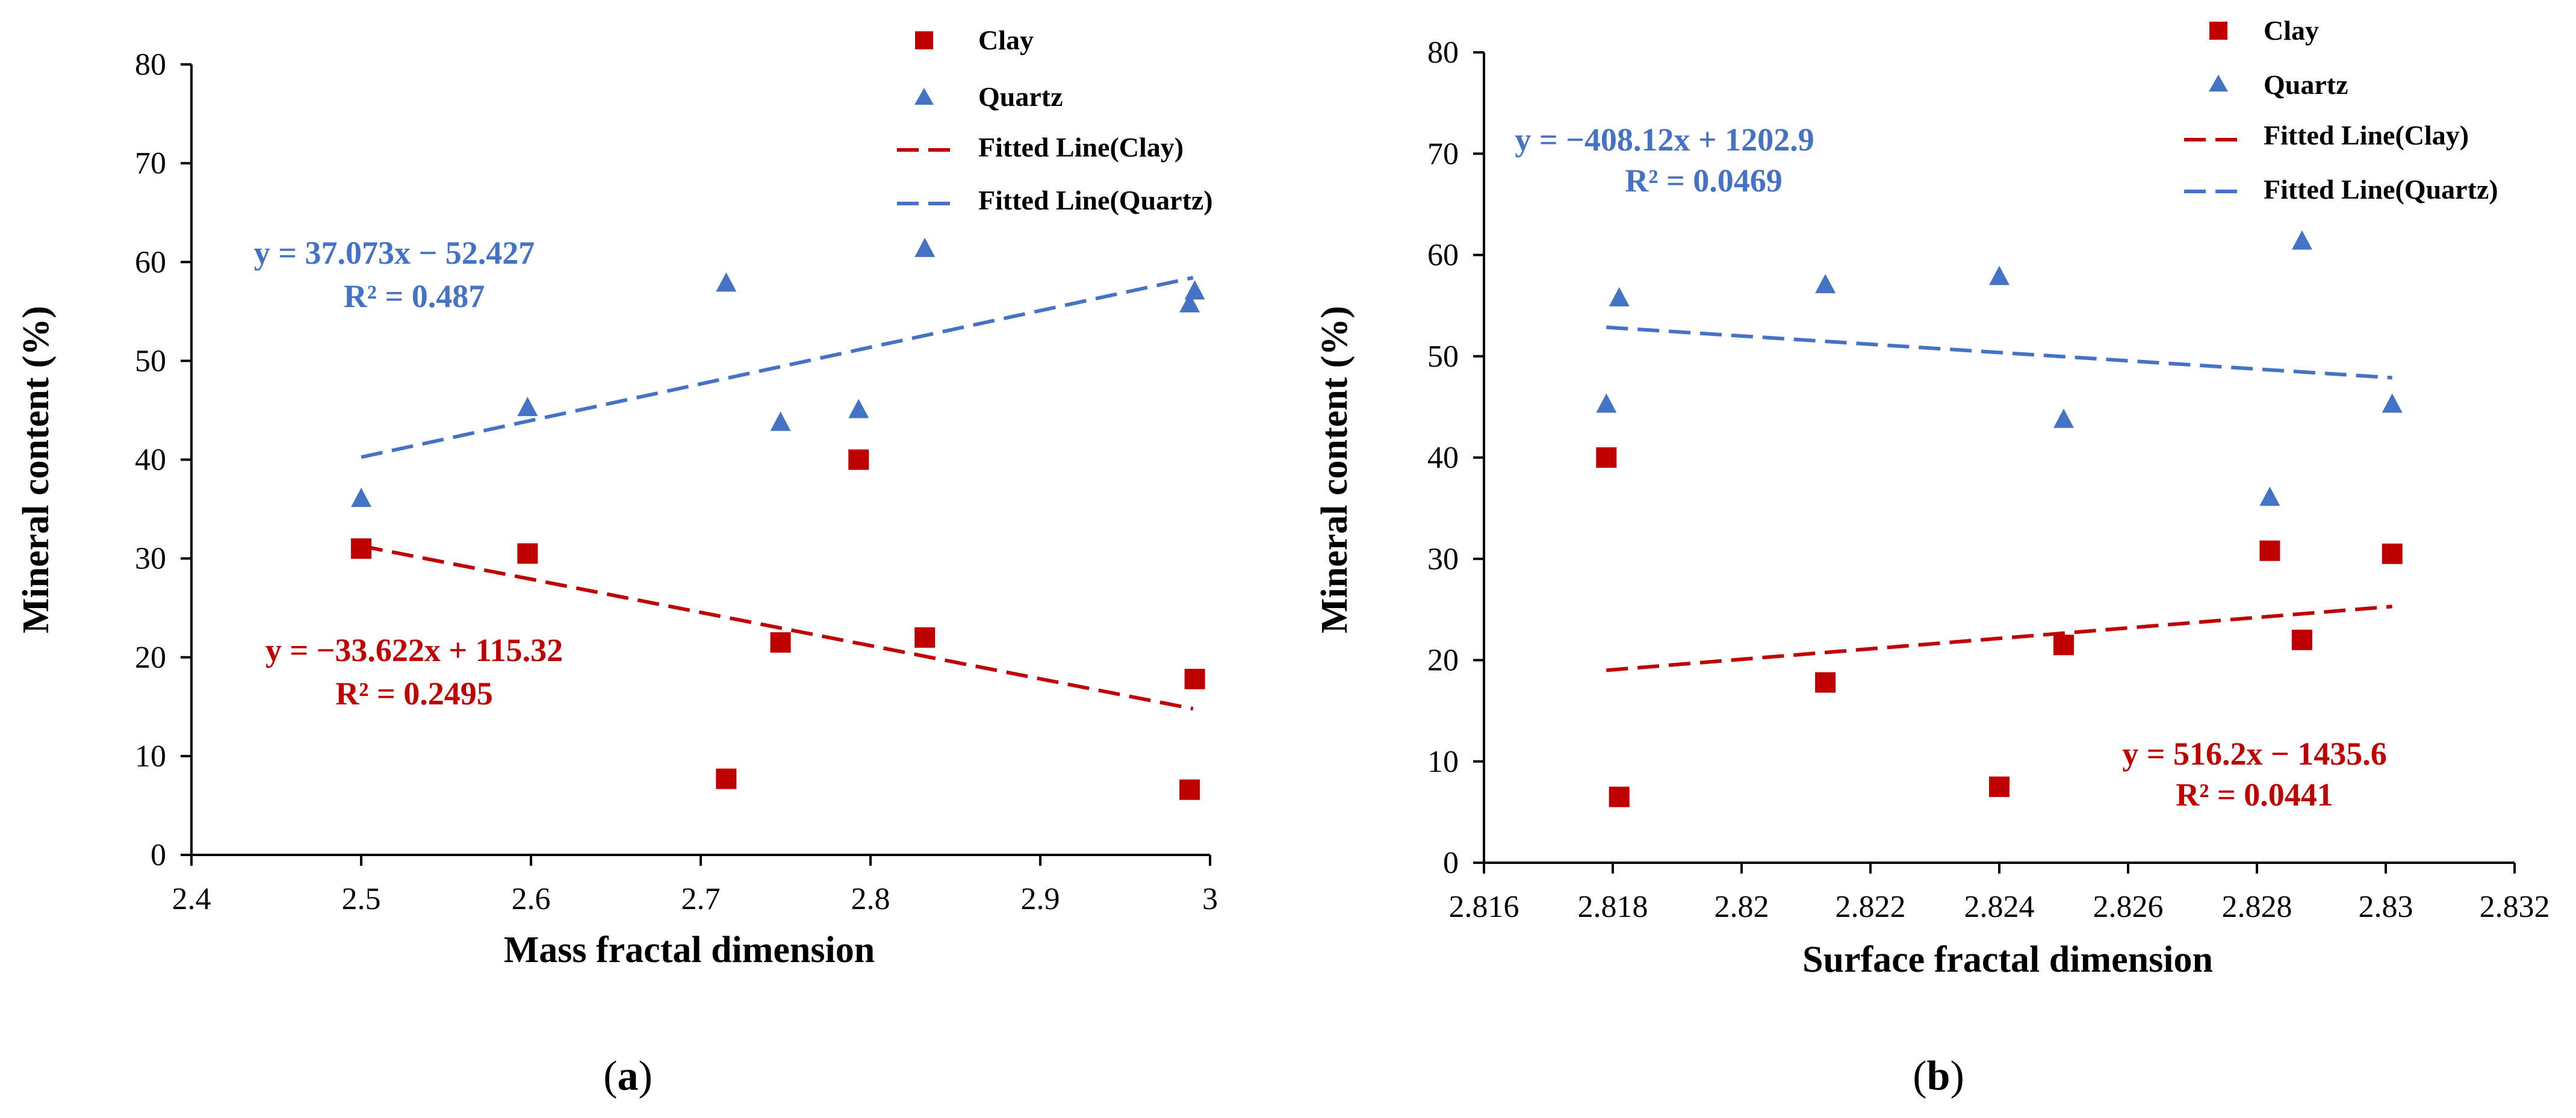 The width and height of the screenshot is (2576, 1118). What do you see at coordinates (2254, 795) in the screenshot?
I see `chart-b-clay-r2: R² = 0.0441` at bounding box center [2254, 795].